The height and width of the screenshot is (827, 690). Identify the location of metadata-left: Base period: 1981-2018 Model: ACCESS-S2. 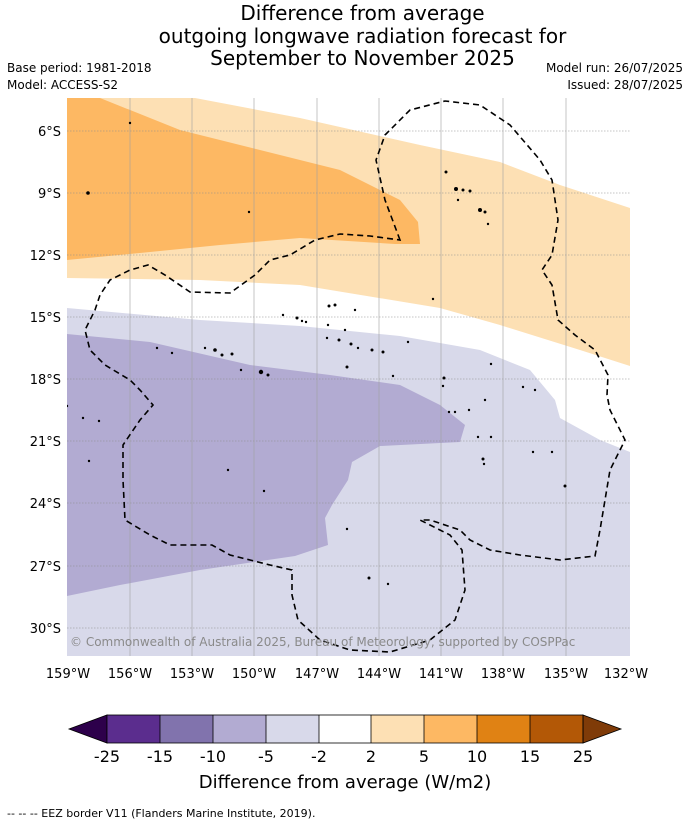
(79, 77).